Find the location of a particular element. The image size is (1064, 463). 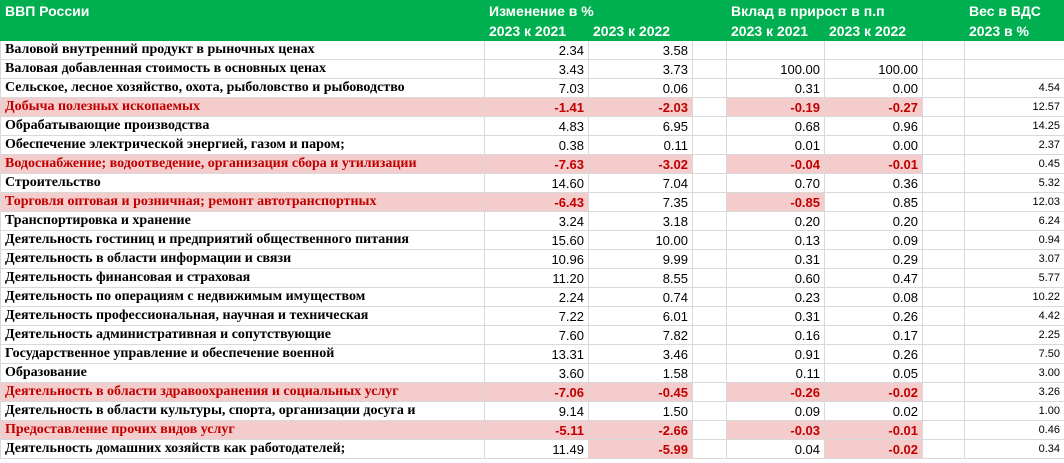

header-change-2023-2022: 2023 к 2022 is located at coordinates (640, 30).